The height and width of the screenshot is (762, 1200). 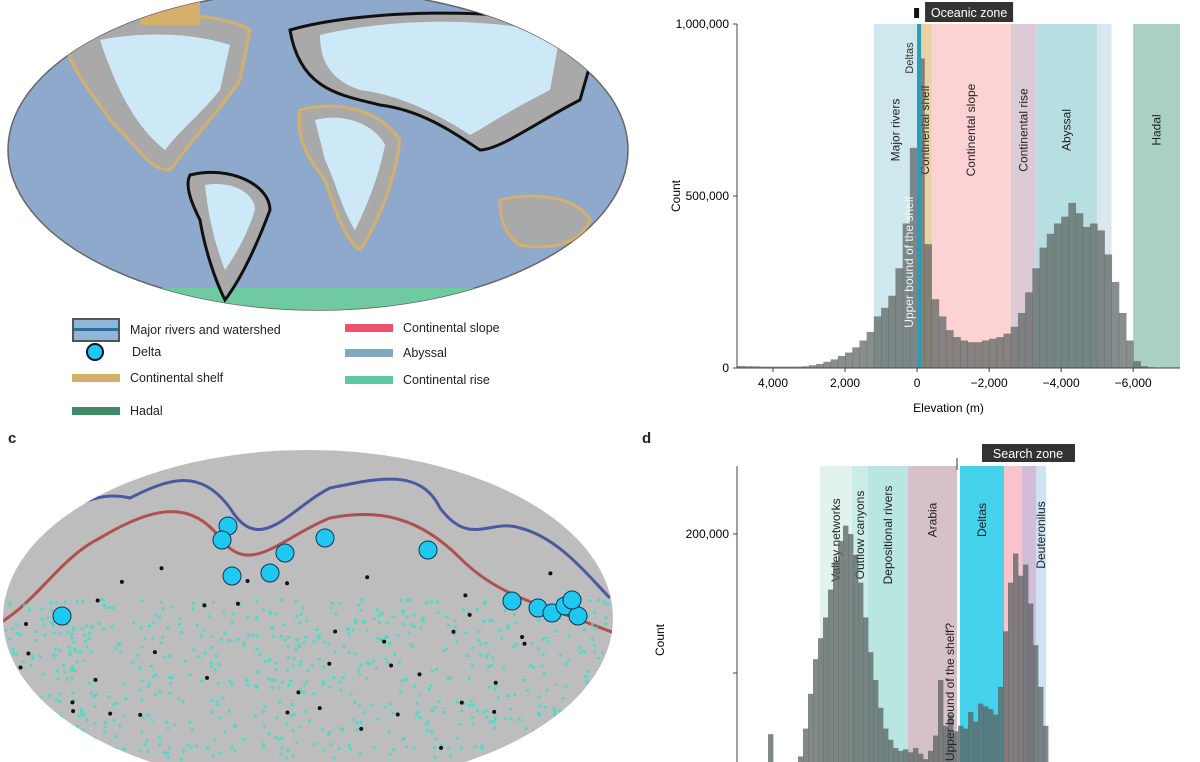 I want to click on africa-watershed, so click(x=350, y=173).